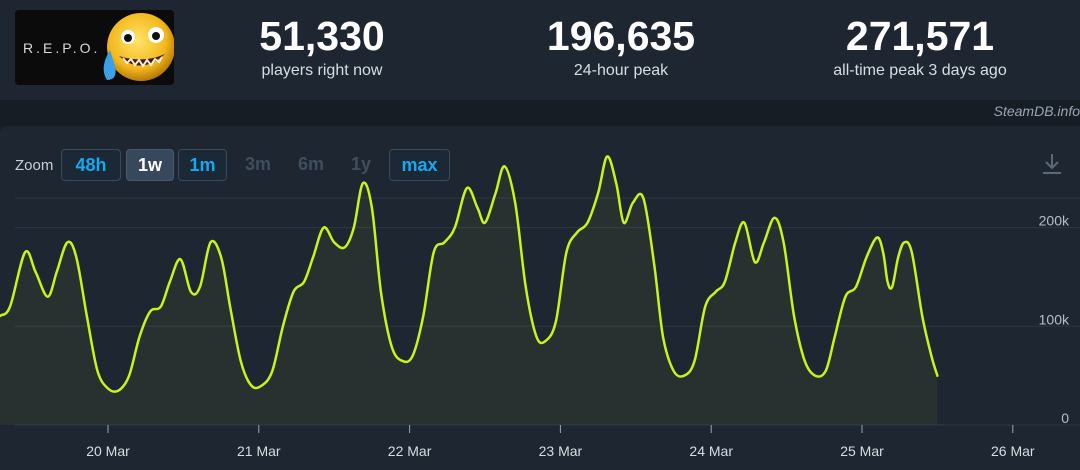 Image resolution: width=1080 pixels, height=470 pixels. I want to click on x-tick-label: 26 Mar, so click(1013, 451).